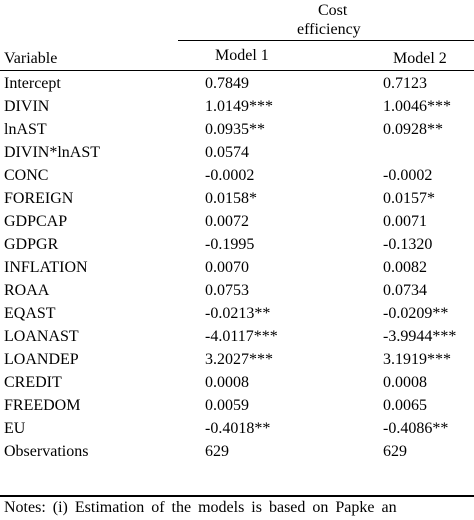 Image resolution: width=474 pixels, height=520 pixels. I want to click on model1-cell: 3.2027***, so click(239, 359).